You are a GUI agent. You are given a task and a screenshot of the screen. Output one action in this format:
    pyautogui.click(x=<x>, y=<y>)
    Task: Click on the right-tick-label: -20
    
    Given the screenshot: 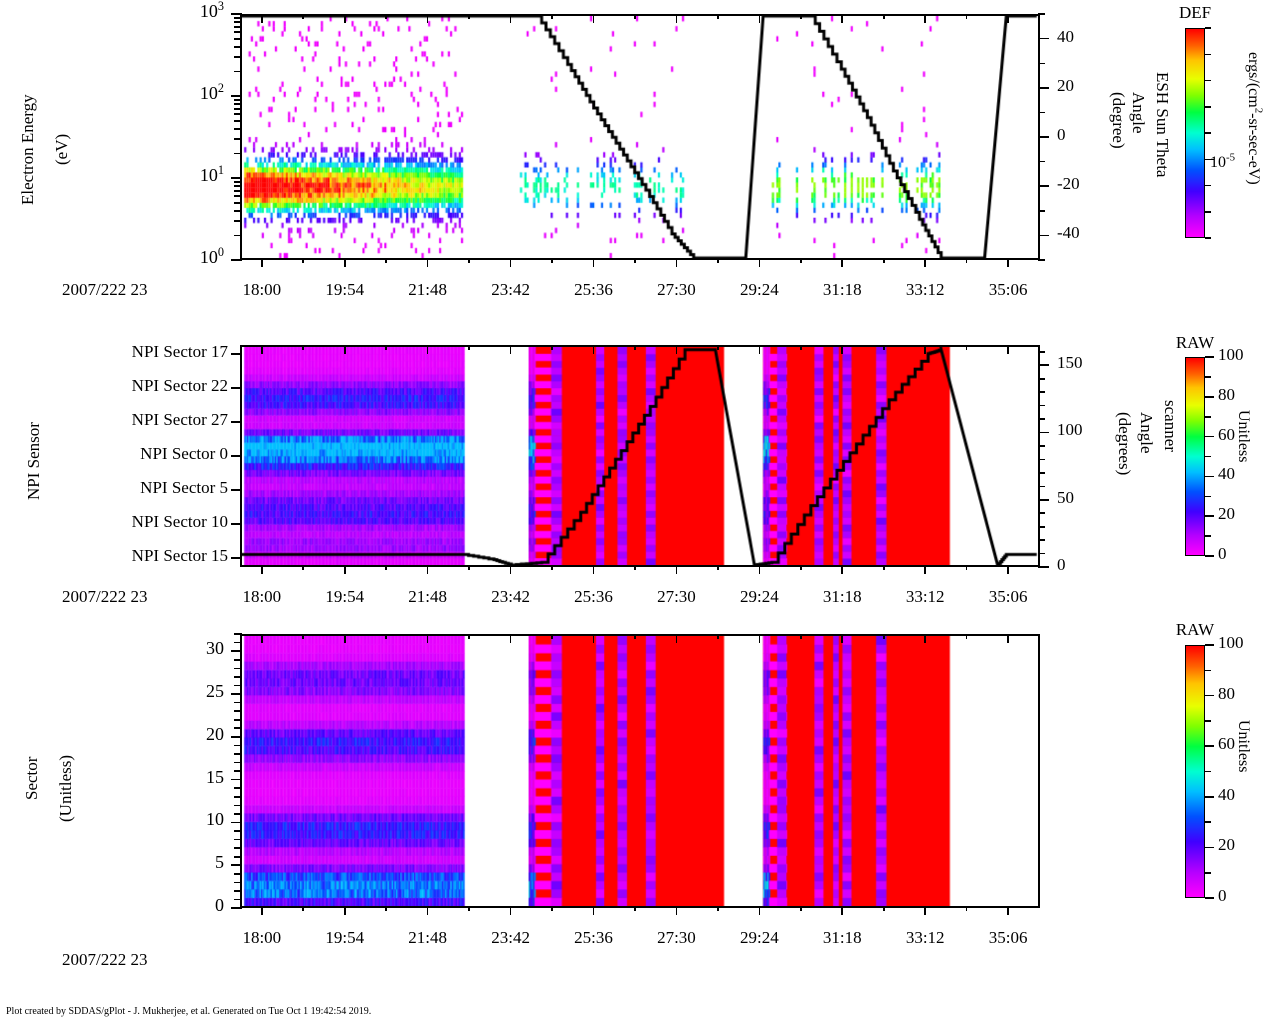 What is the action you would take?
    pyautogui.click(x=1068, y=184)
    